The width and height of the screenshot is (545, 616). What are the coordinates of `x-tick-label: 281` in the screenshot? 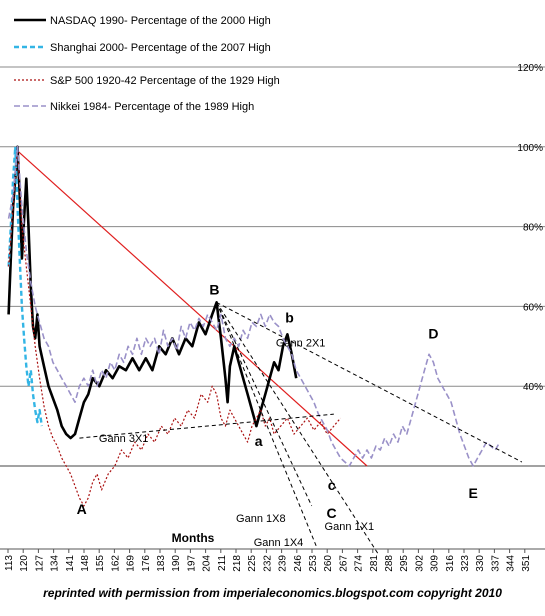 It's located at (374, 563).